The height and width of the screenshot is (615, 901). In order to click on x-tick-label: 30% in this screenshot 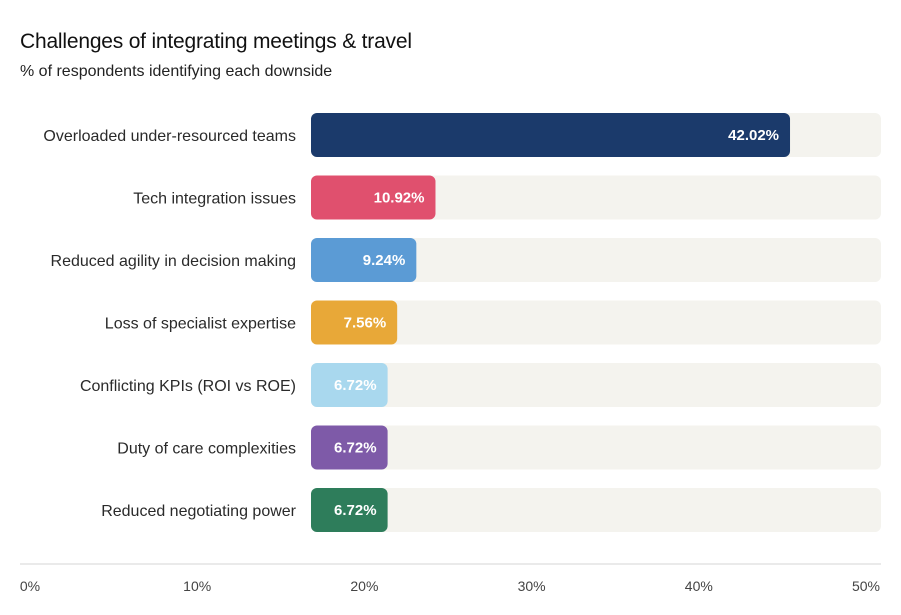, I will do `click(532, 586)`.